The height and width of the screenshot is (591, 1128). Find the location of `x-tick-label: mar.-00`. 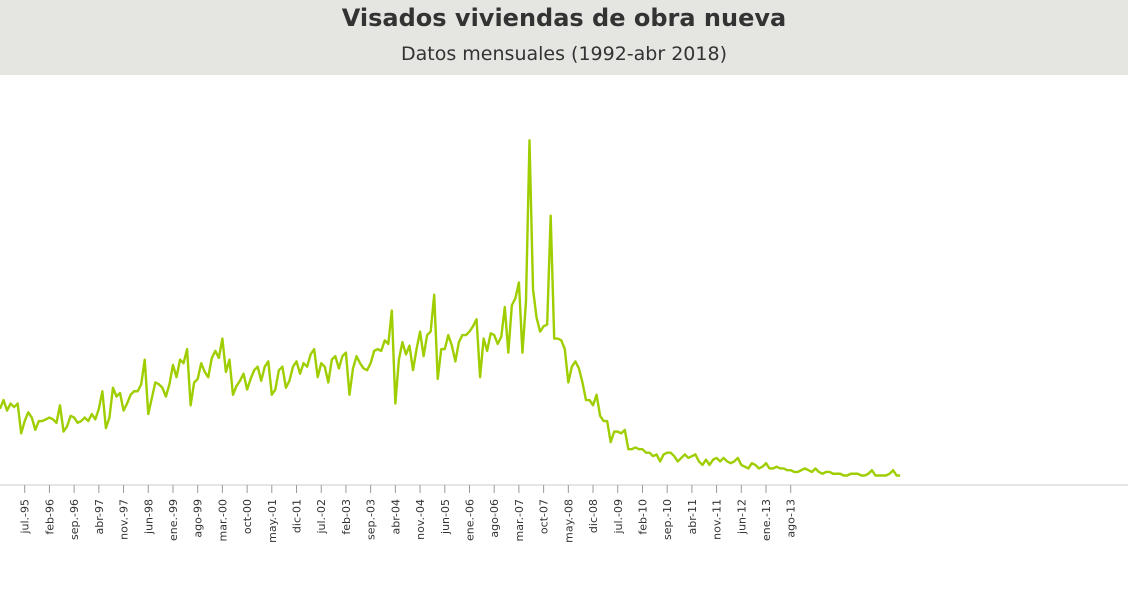

x-tick-label: mar.-00 is located at coordinates (222, 520).